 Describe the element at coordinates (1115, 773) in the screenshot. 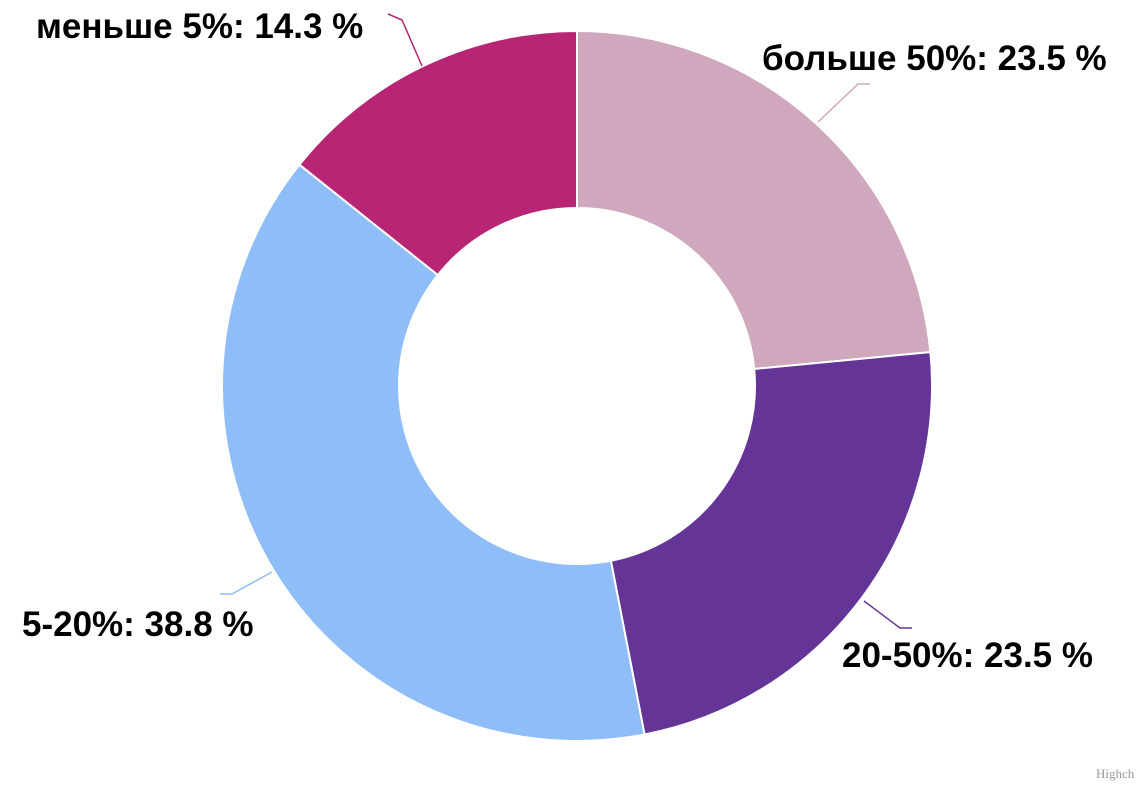

I see `credits-text: Highch` at that location.